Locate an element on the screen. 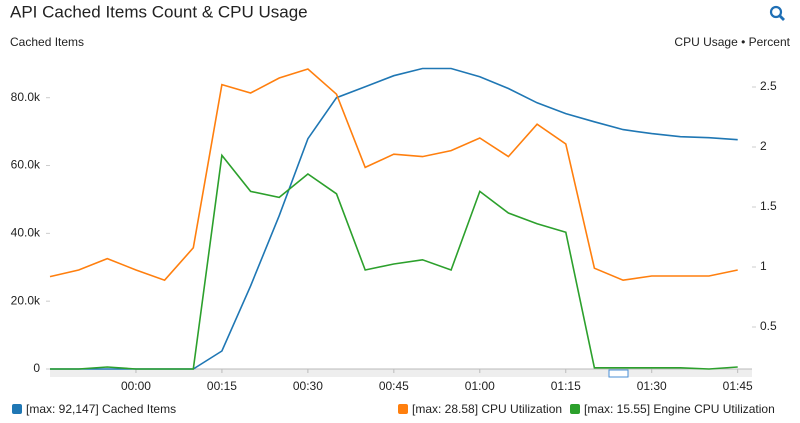 This screenshot has width=800, height=423. y-tick-label: 0 is located at coordinates (36, 368).